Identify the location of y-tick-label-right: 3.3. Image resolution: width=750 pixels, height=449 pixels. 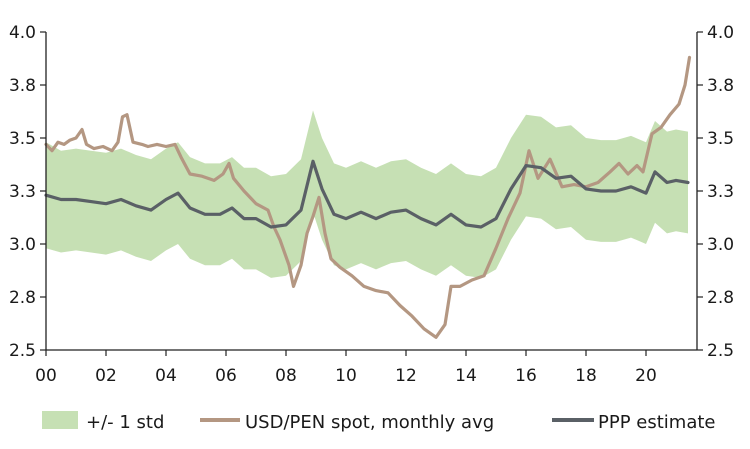
(720, 192).